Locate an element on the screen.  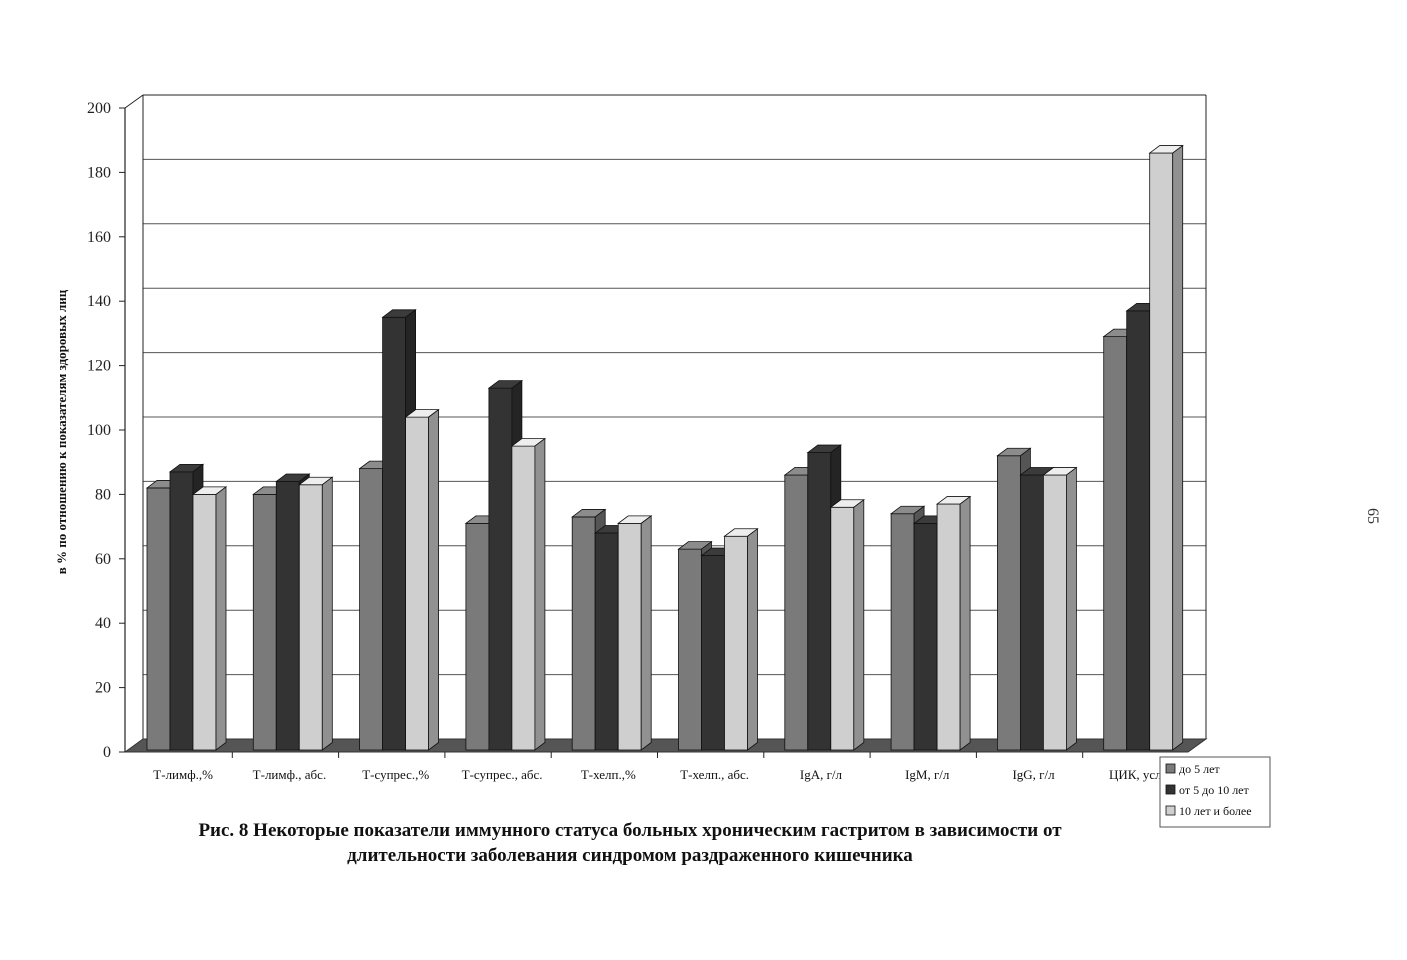
wall-top-edge is located at coordinates (134, 101).